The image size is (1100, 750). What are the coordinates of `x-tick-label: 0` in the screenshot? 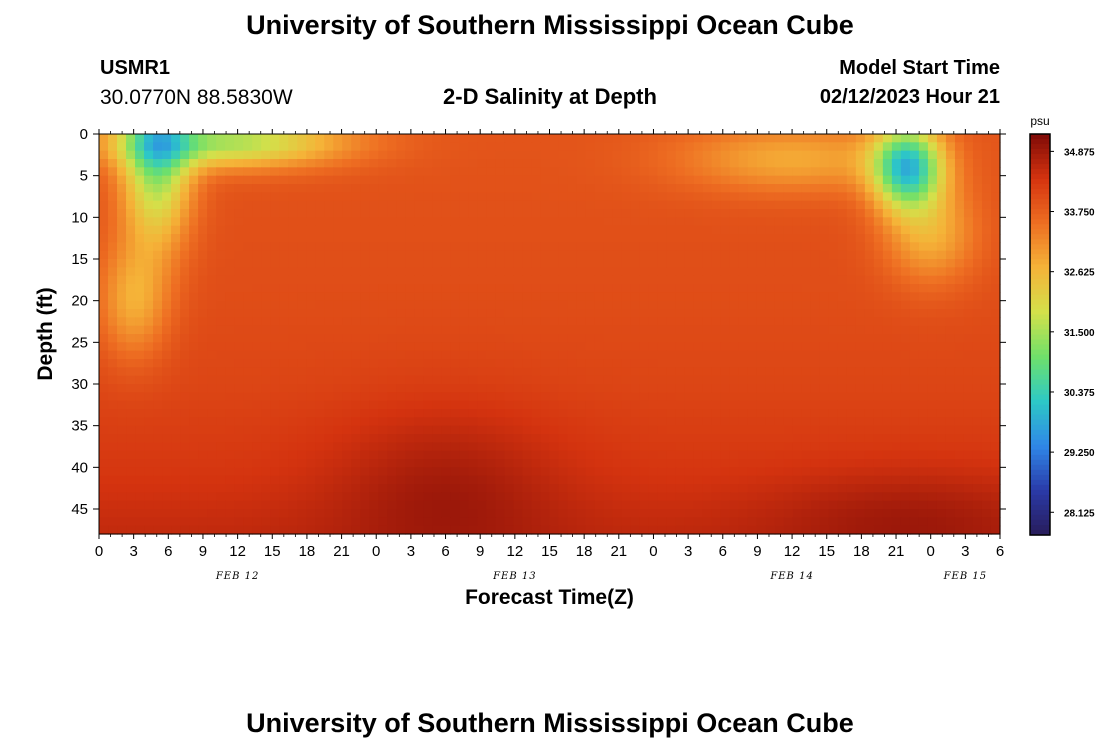 It's located at (931, 551).